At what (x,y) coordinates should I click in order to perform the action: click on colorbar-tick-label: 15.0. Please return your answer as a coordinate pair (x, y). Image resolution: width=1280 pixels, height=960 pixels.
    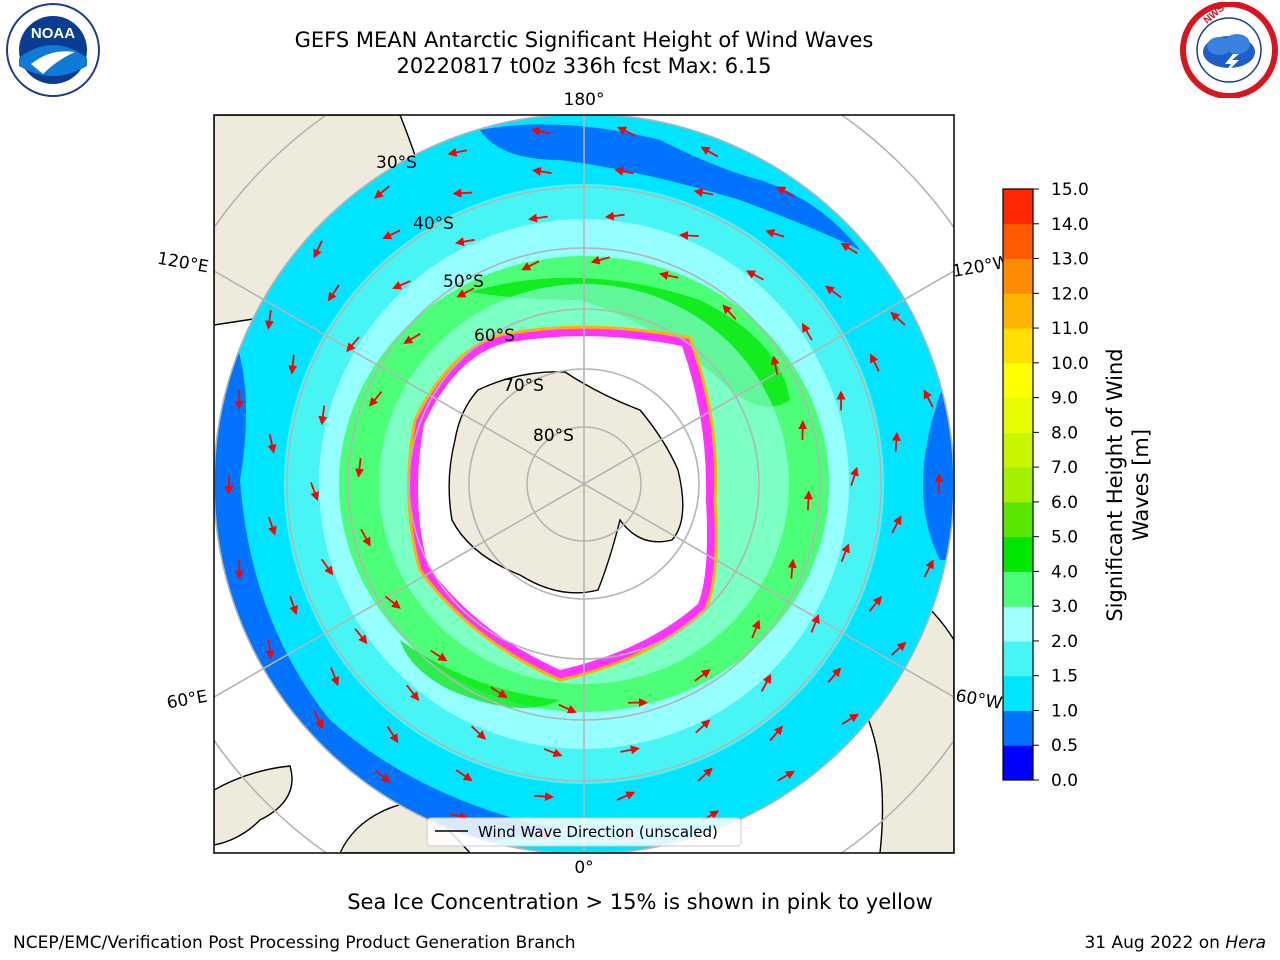
    Looking at the image, I should click on (1070, 190).